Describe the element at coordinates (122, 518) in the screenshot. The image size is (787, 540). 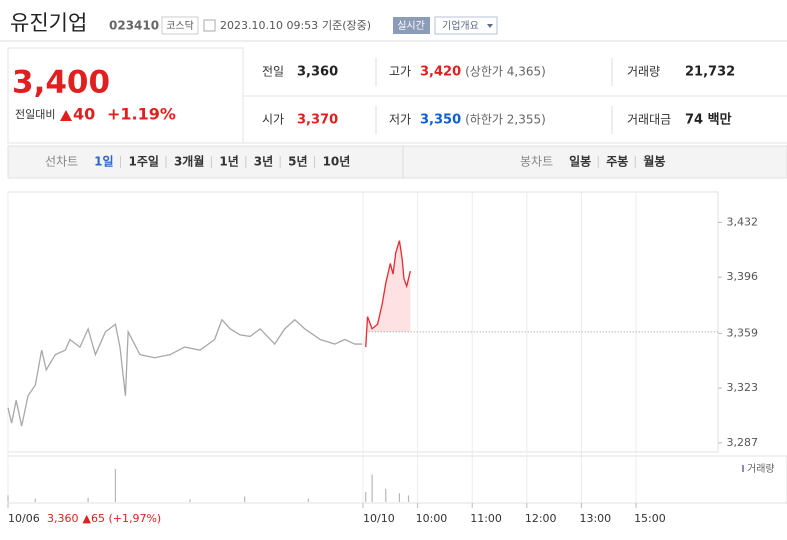
I see `prev-change: ▲65 (+1,97%)` at that location.